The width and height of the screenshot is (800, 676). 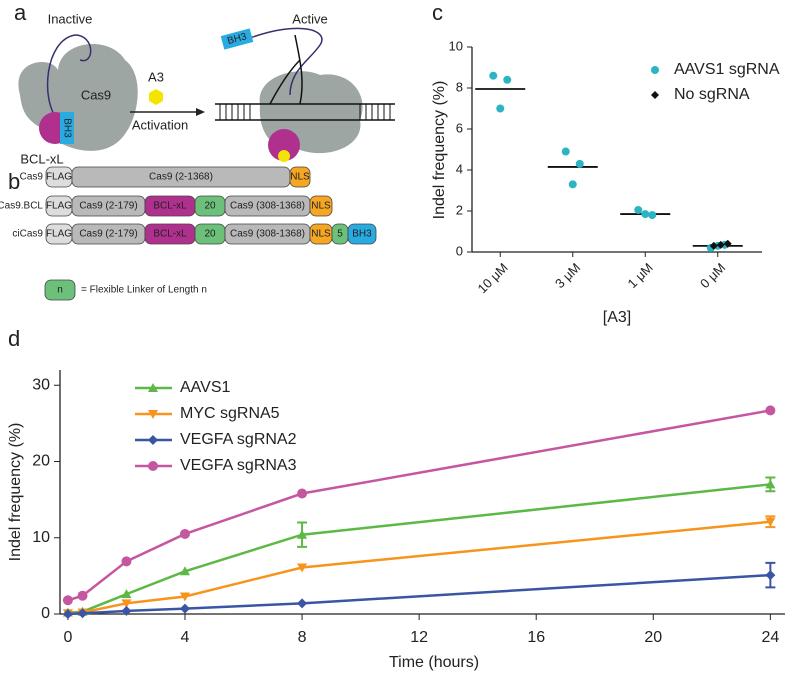 I want to click on label: Cas9, so click(x=96, y=94).